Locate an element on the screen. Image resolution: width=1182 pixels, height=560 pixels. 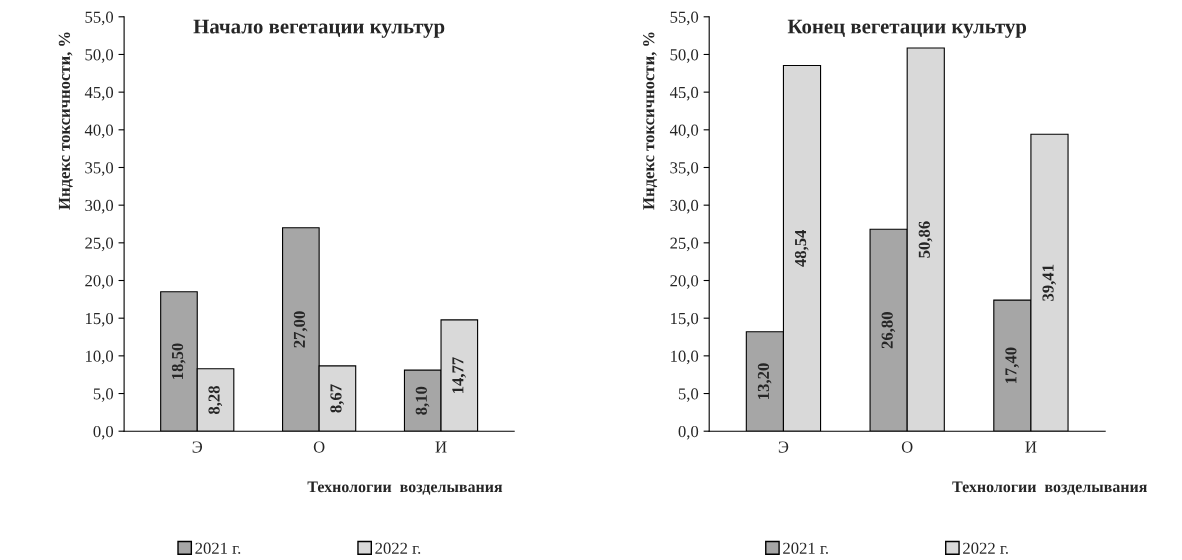
data-label: 39,41 is located at coordinates (1049, 282).